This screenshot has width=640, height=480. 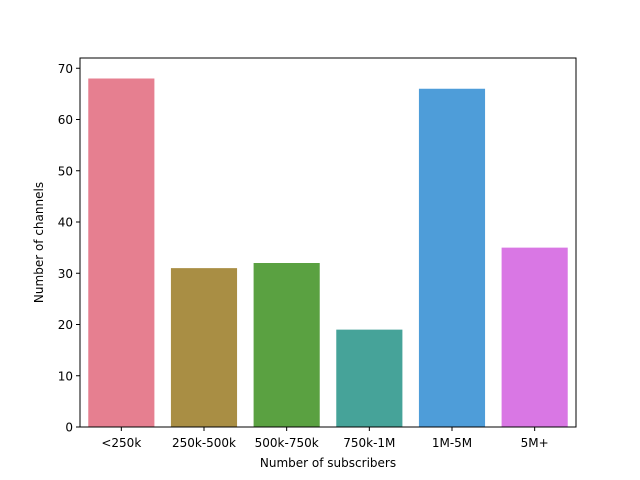 What do you see at coordinates (328, 463) in the screenshot?
I see `x-axis-label: Number of subscribers` at bounding box center [328, 463].